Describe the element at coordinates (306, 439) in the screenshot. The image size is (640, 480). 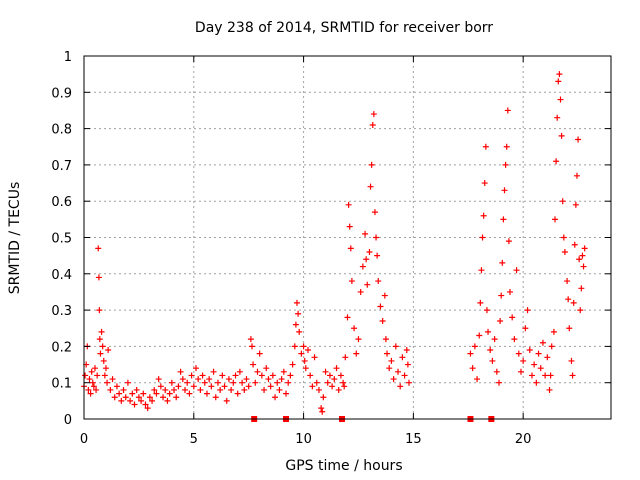
I see `x-tick-labels: 0 5 10 15 20` at that location.